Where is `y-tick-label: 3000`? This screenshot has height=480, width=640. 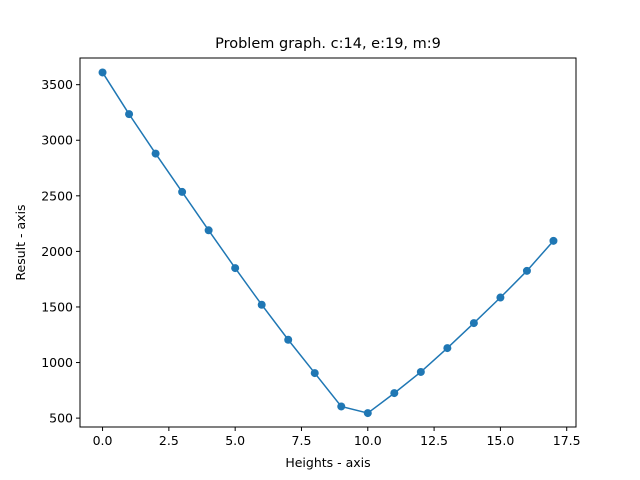
y-tick-label: 3000 is located at coordinates (57, 140).